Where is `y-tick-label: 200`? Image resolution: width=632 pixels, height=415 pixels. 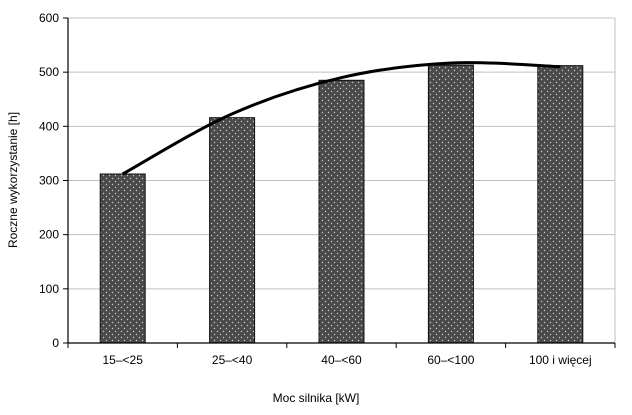
y-tick-label: 200 is located at coordinates (49, 235).